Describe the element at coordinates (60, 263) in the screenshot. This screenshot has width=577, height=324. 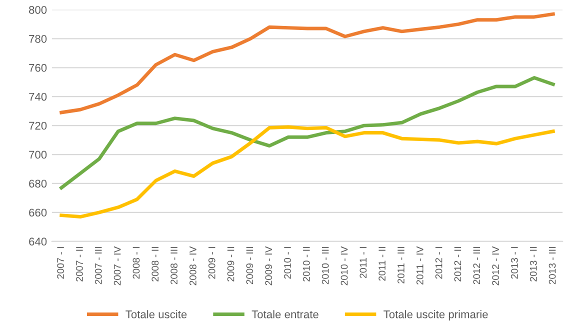
I see `x-tick-label: 2007 - I` at that location.